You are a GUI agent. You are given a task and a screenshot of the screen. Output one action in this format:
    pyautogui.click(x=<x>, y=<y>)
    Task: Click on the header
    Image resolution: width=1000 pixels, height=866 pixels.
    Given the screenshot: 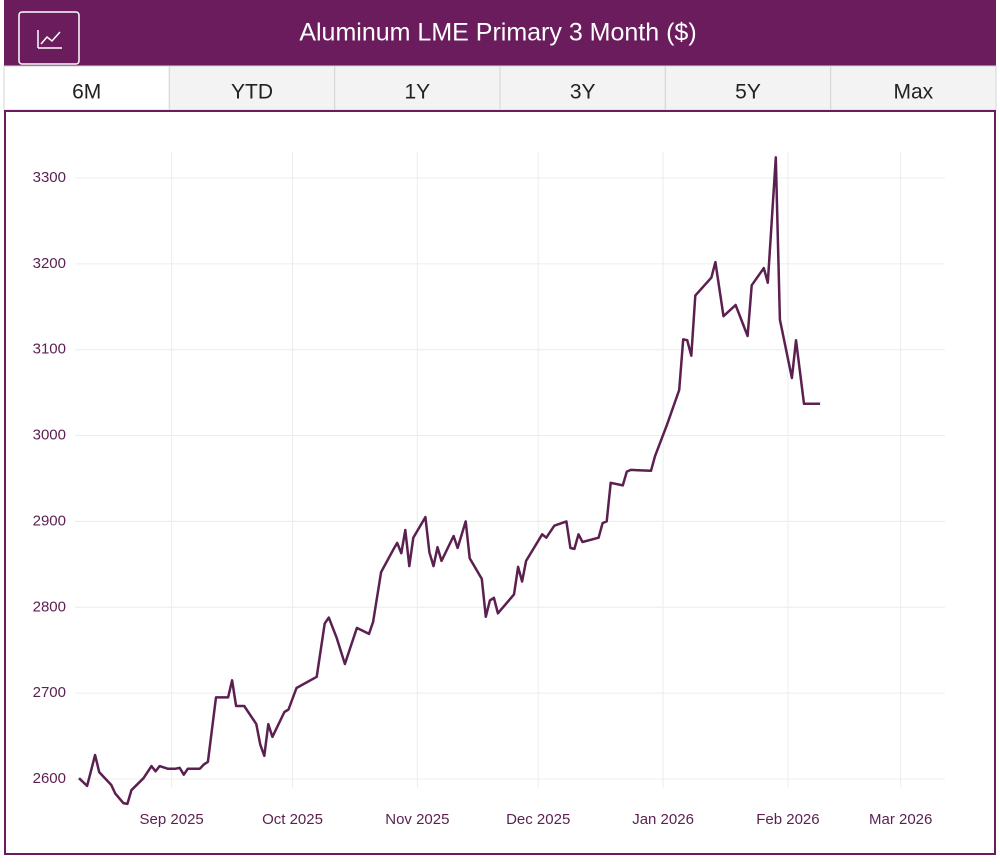 What is the action you would take?
    pyautogui.click(x=500, y=33)
    